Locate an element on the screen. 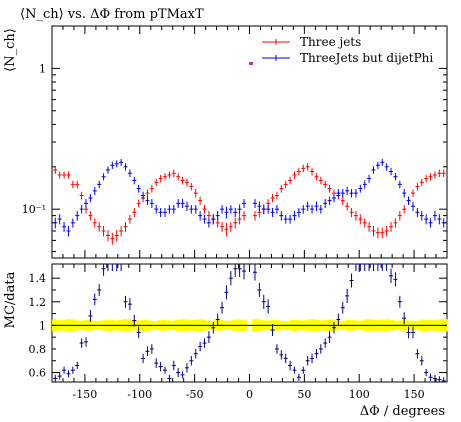  ratio-y-tick-label: 1.2 is located at coordinates (38, 302).